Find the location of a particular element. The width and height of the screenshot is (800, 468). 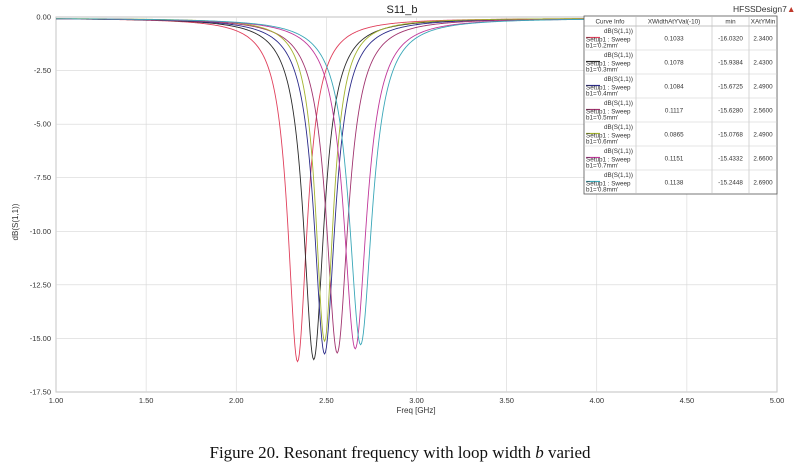

legend-min-value: -15.2448 is located at coordinates (730, 183).